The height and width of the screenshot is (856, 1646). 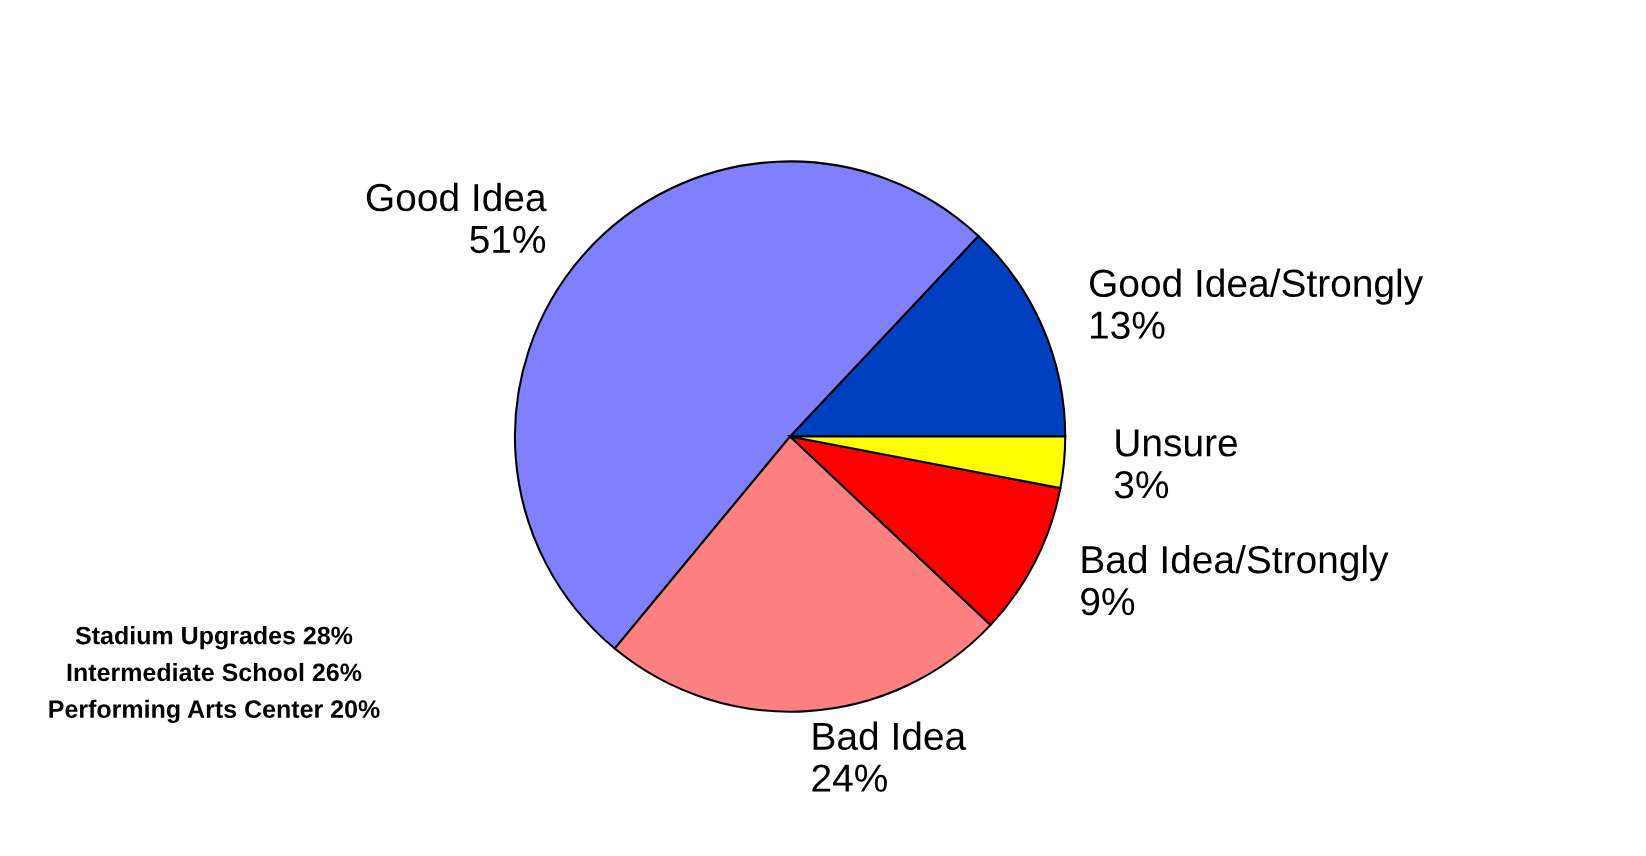 I want to click on slice-label: Good Idea/Strongly, so click(x=1257, y=286).